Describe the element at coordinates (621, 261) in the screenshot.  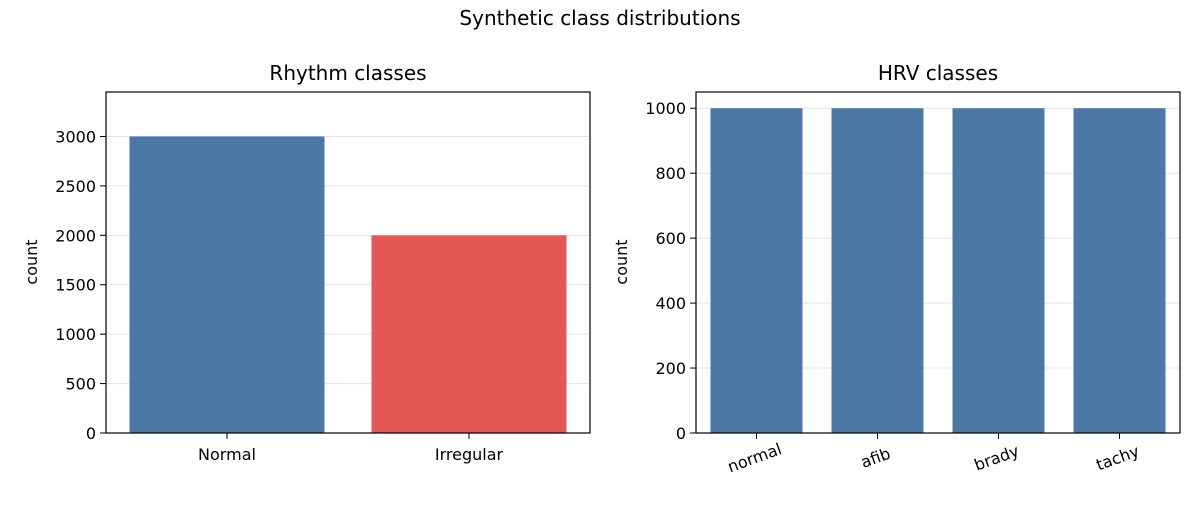
I see `hrv-y-axis-label: count` at that location.